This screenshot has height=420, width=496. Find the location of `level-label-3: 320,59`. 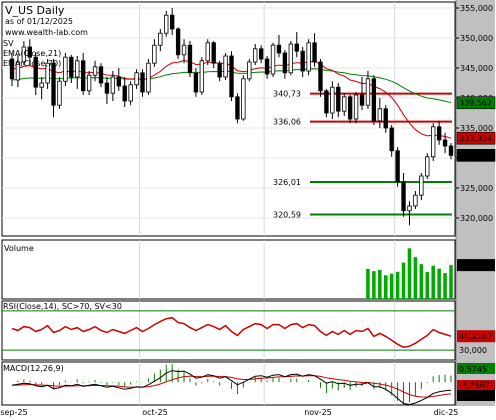

level-label-3: 320,59 is located at coordinates (287, 214).